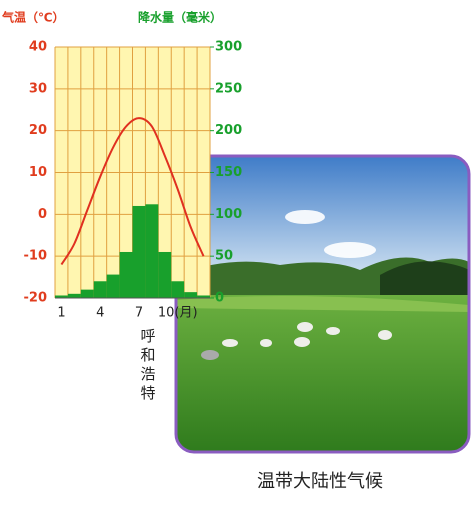  What do you see at coordinates (224, 256) in the screenshot?
I see `y2-tick-label: 50` at bounding box center [224, 256].